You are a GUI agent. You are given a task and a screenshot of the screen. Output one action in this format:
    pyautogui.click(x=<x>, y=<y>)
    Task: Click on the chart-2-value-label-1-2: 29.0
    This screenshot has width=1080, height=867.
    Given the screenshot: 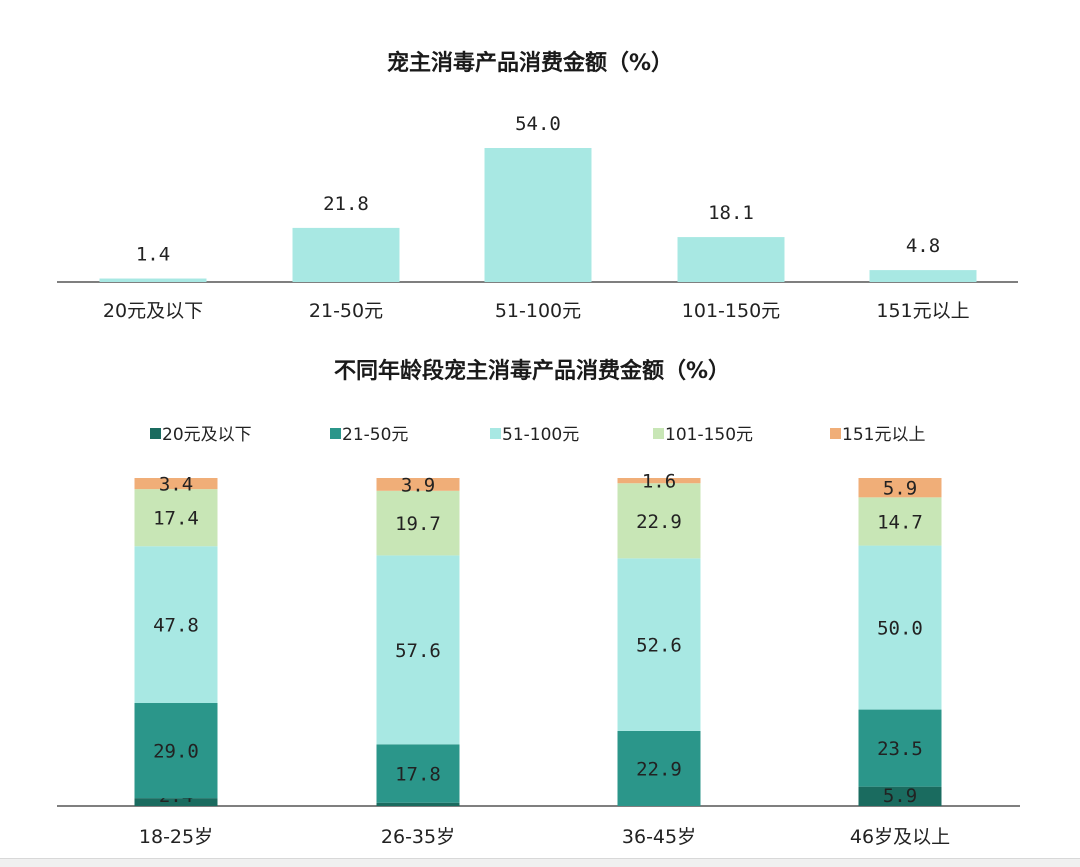 What is the action you would take?
    pyautogui.click(x=176, y=752)
    